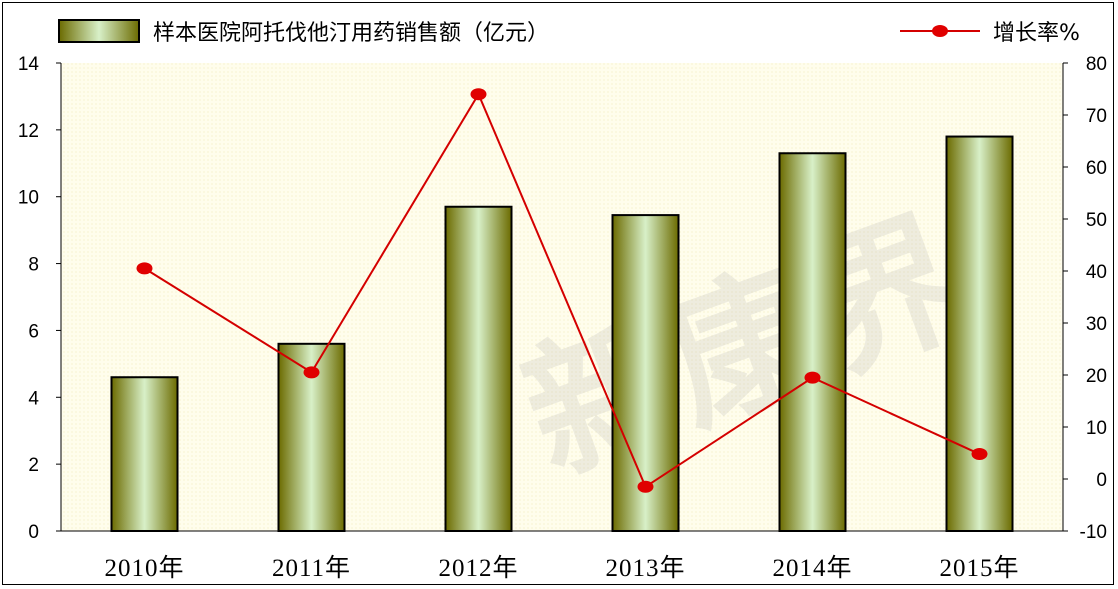 The width and height of the screenshot is (1118, 589). I want to click on left-tick-label-0: 0, so click(33, 532).